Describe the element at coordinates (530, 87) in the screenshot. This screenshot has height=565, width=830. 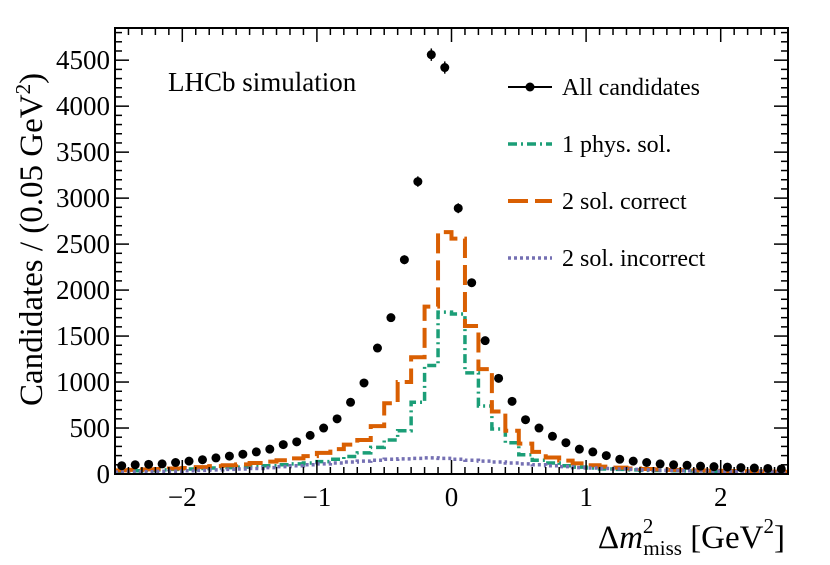
I see `legend-swatch-marker` at that location.